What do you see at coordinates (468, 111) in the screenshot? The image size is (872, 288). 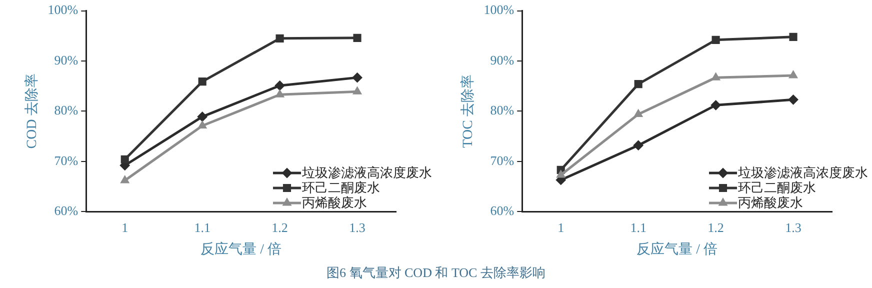 I see `y-axis-title: TOC 去除率` at bounding box center [468, 111].